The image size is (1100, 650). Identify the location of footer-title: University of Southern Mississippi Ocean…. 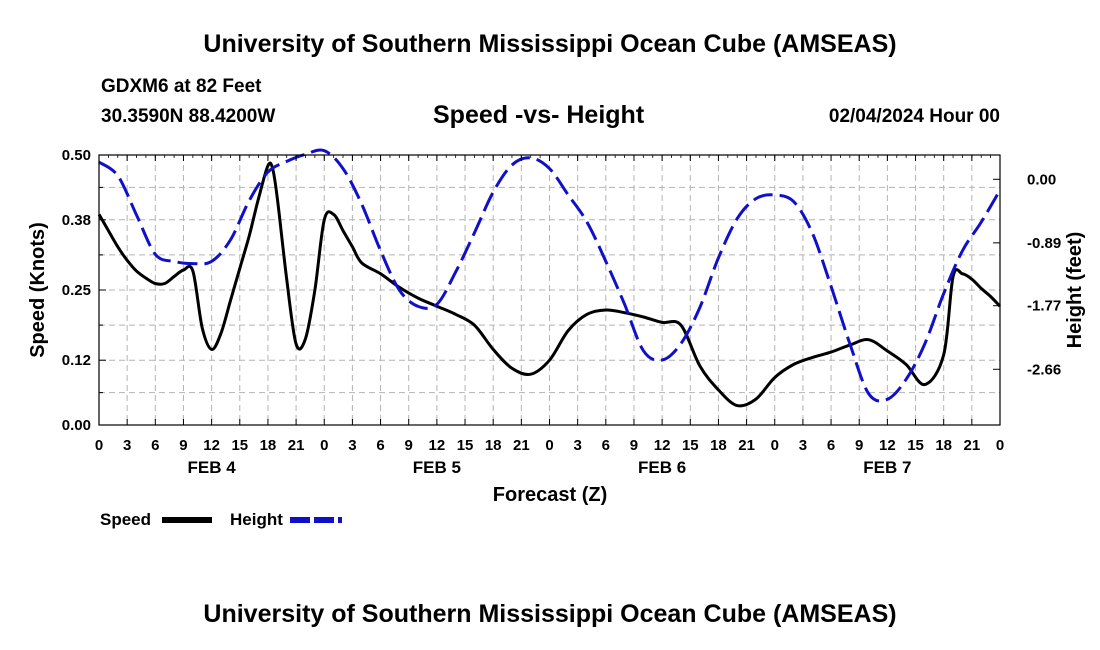
(550, 614).